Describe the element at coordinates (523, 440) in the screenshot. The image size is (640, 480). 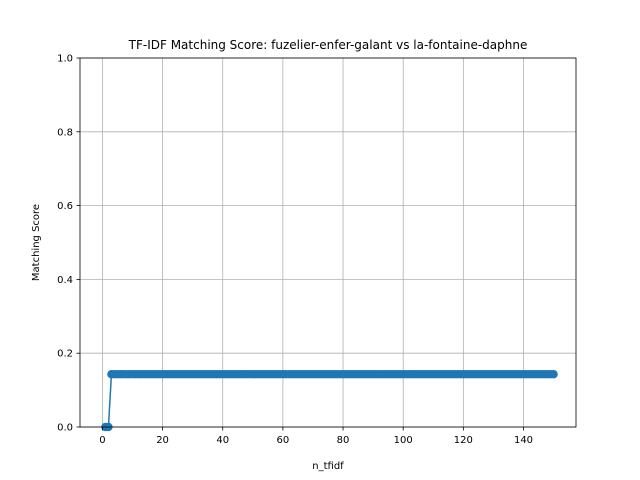
I see `x-tick-label: 140` at that location.